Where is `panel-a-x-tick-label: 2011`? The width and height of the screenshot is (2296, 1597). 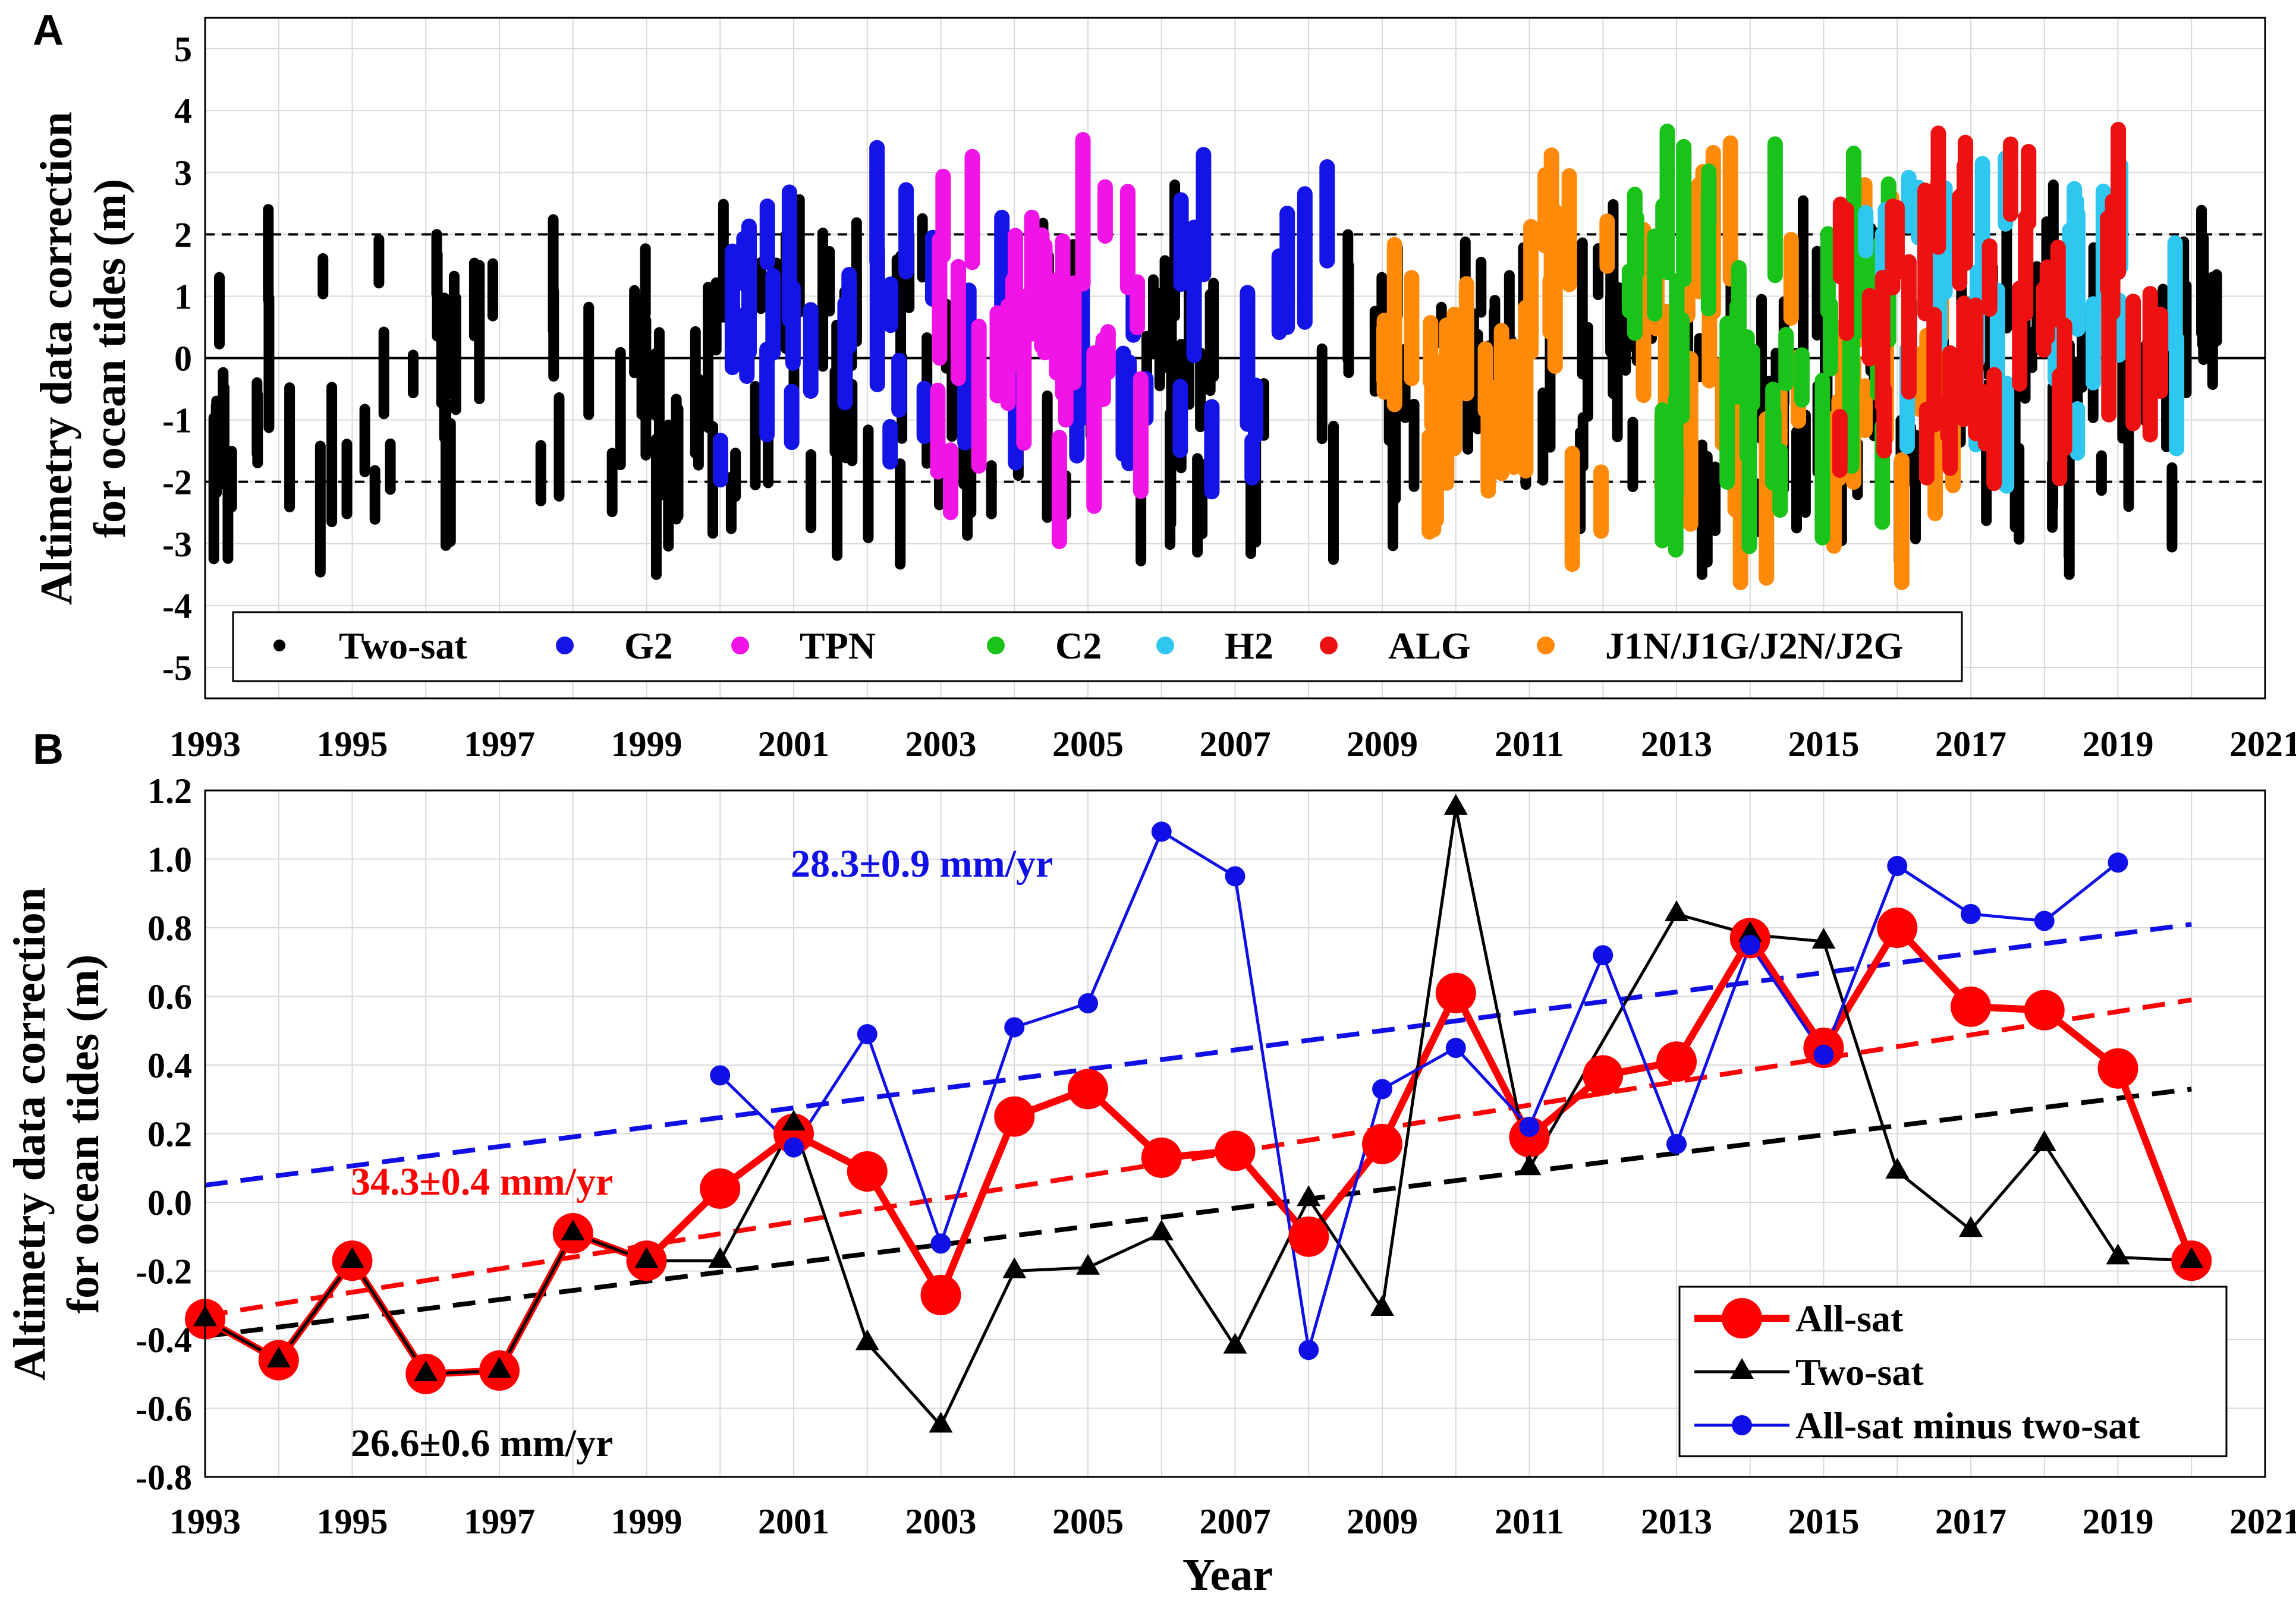
panel-a-x-tick-label: 2011 is located at coordinates (1529, 744).